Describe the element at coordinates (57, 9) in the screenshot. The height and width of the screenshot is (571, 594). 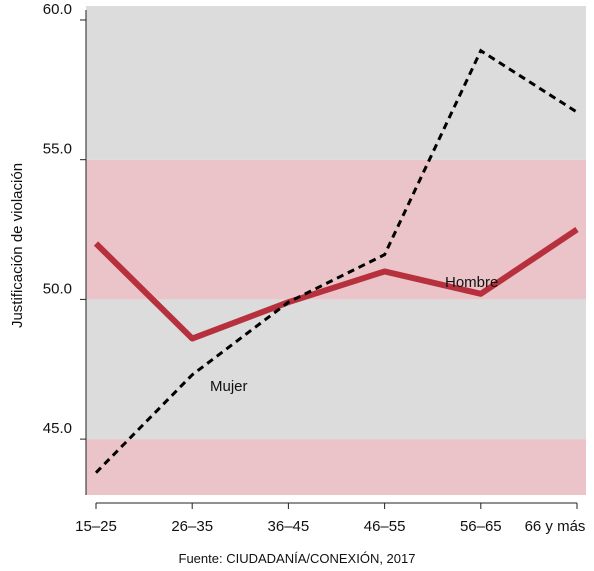
I see `y-tick-label: 60.0` at that location.